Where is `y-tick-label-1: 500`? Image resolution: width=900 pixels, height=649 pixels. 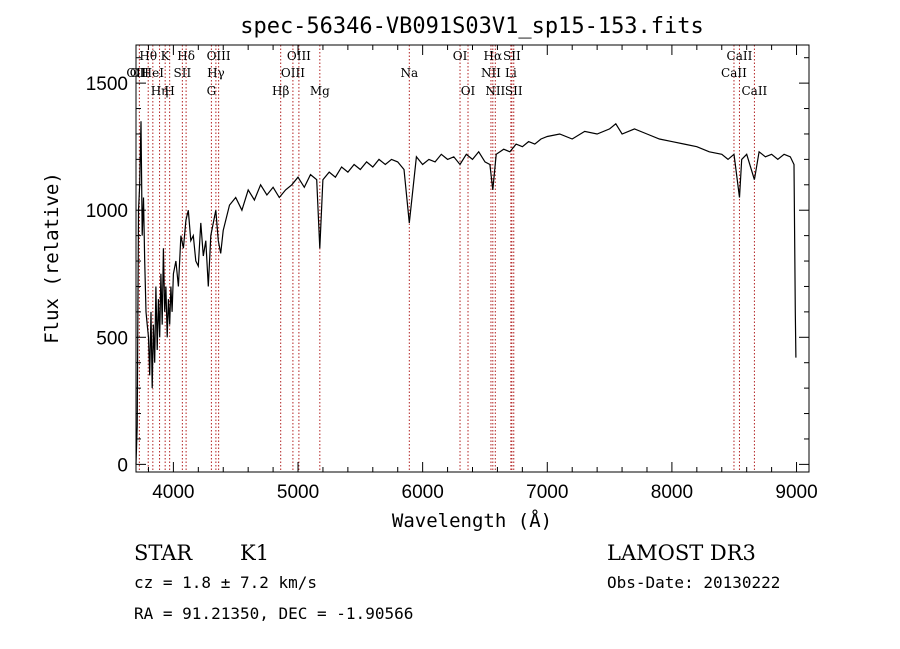
y-tick-label-1: 500 is located at coordinates (112, 338).